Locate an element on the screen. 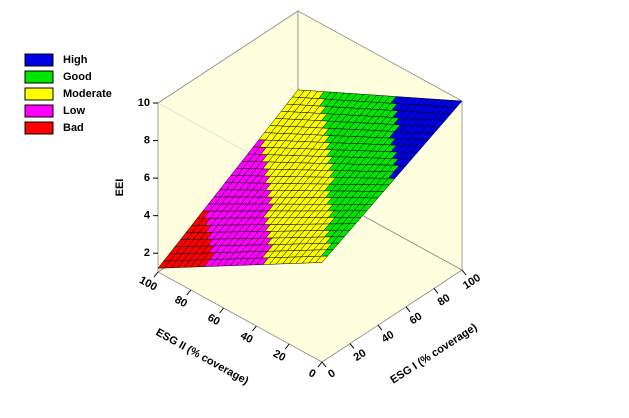  x-tick-label: 80 is located at coordinates (444, 300).